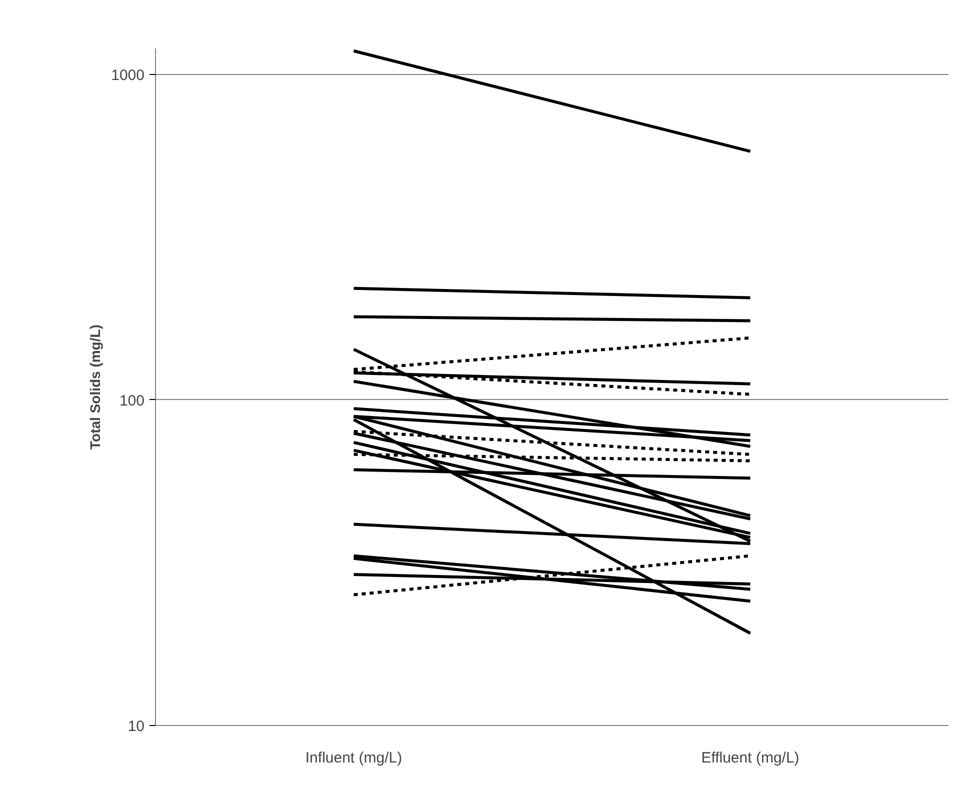 This screenshot has height=809, width=965. Describe the element at coordinates (128, 75) in the screenshot. I see `y-tick-label: 1000` at that location.